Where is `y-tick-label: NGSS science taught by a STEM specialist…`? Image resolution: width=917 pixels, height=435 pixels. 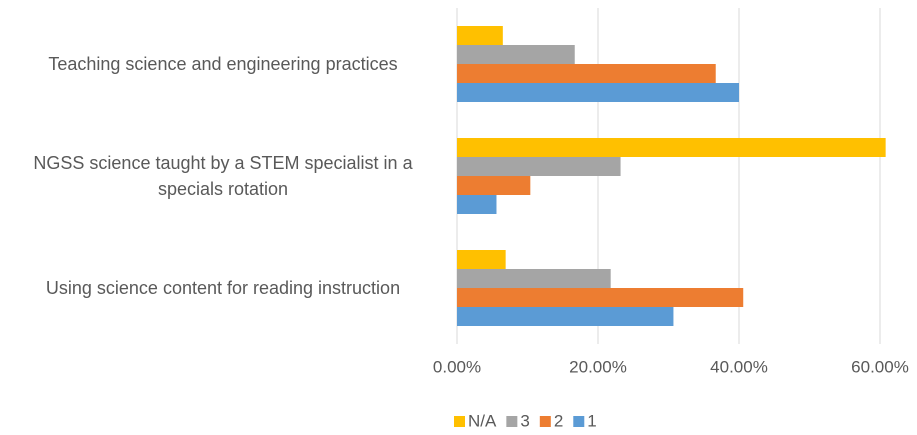 y-tick-label: NGSS science taught by a STEM specialist… is located at coordinates (223, 176).